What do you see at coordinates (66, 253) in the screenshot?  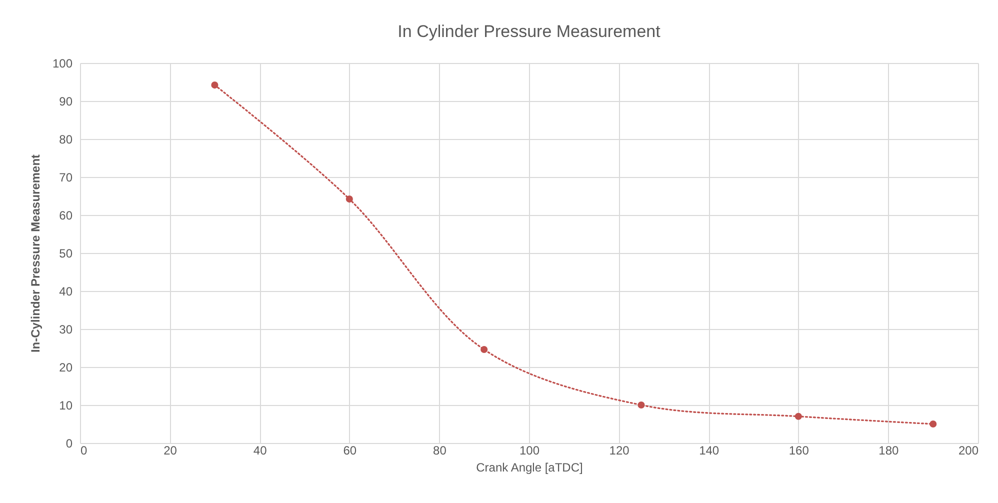 I see `y-tick-label: 50` at bounding box center [66, 253].